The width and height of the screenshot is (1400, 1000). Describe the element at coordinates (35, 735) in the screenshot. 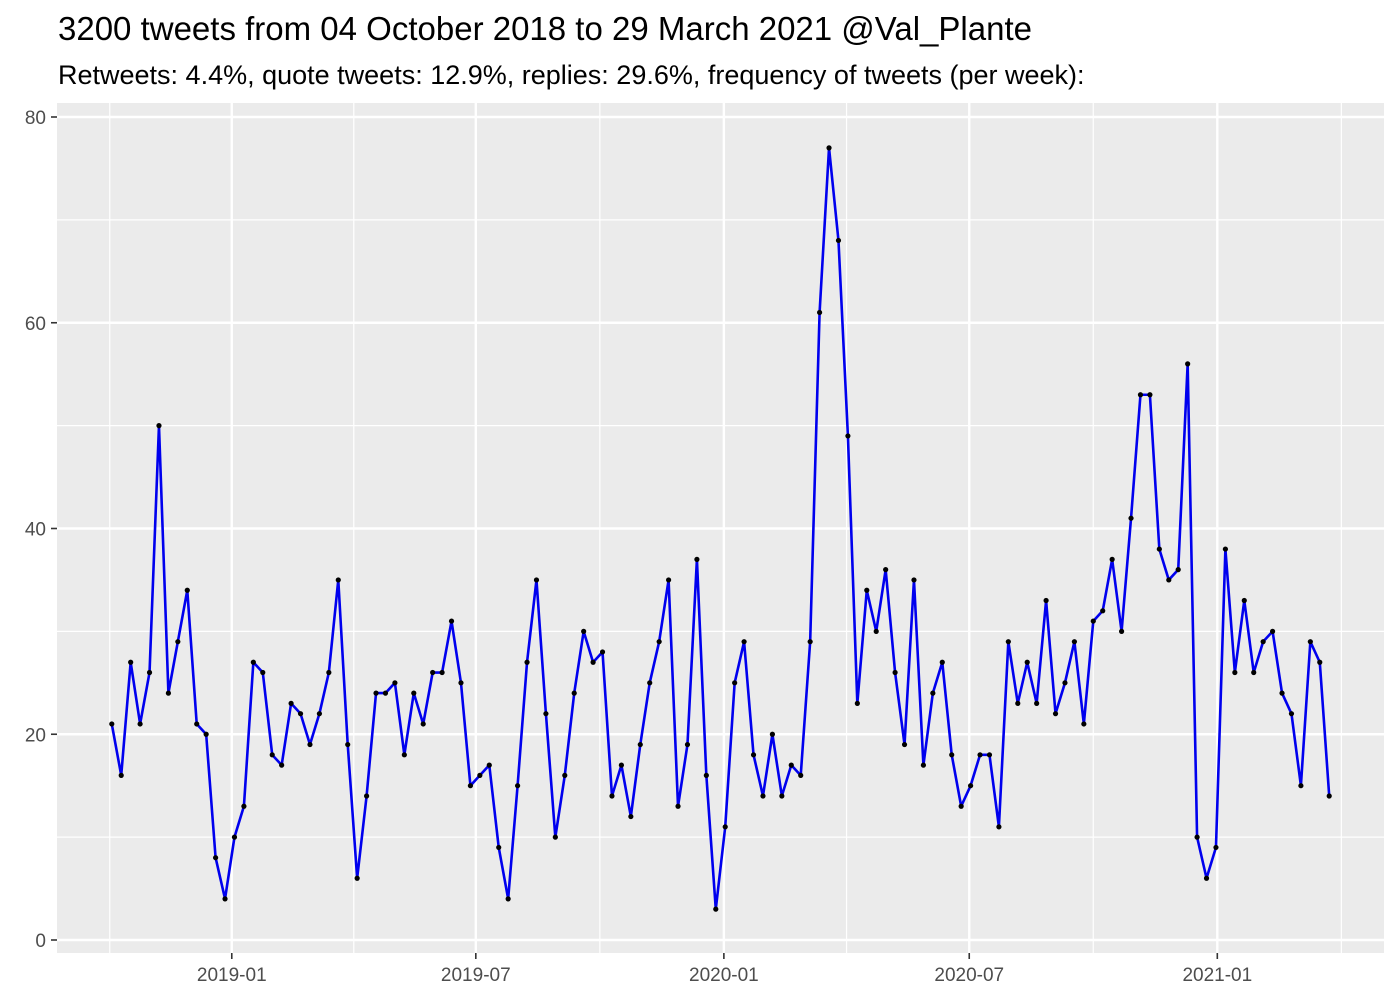

I see `y-tick-label: 20` at that location.